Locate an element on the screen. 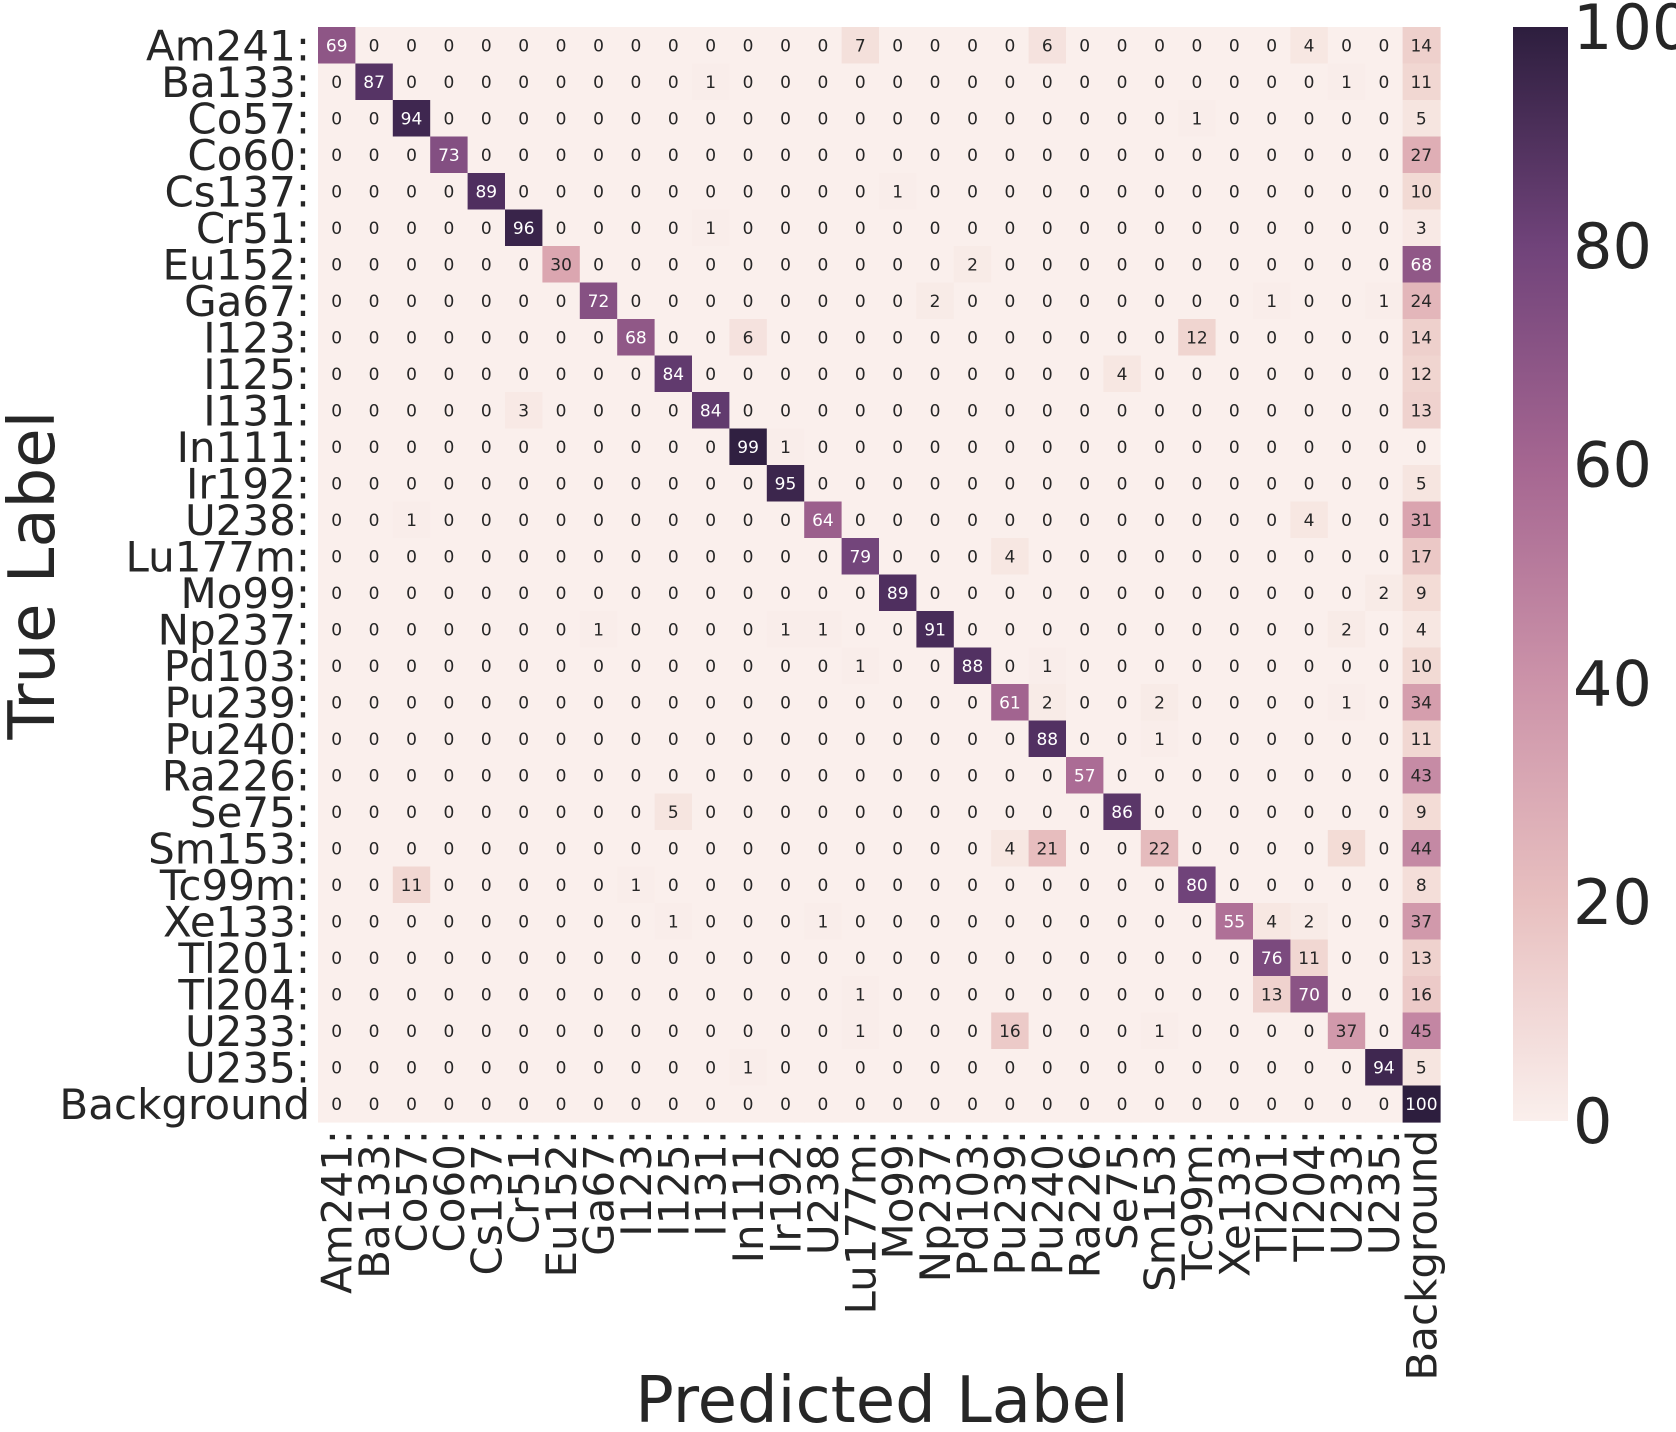  cell-value-label: 9 is located at coordinates (1346, 849).